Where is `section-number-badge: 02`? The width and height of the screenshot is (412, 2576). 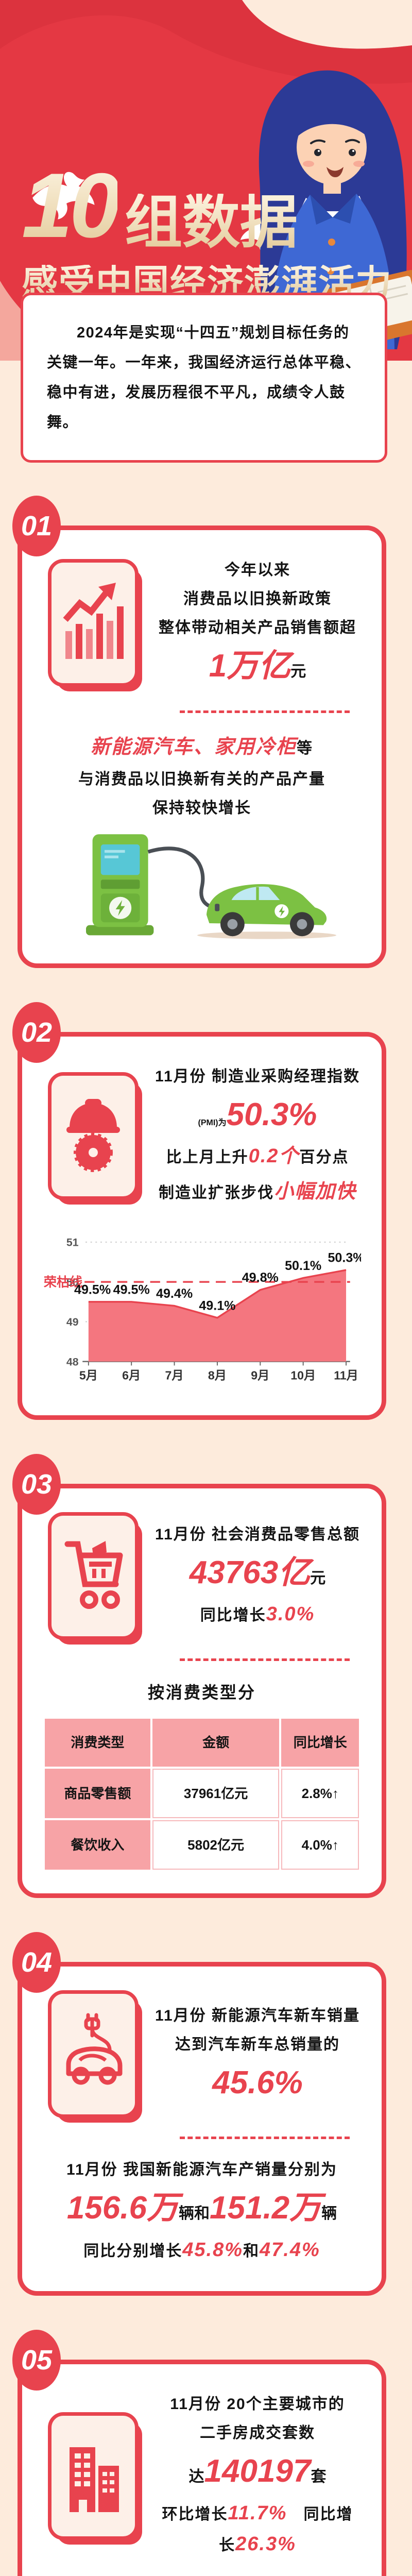
section-number-badge: 02 is located at coordinates (36, 1032).